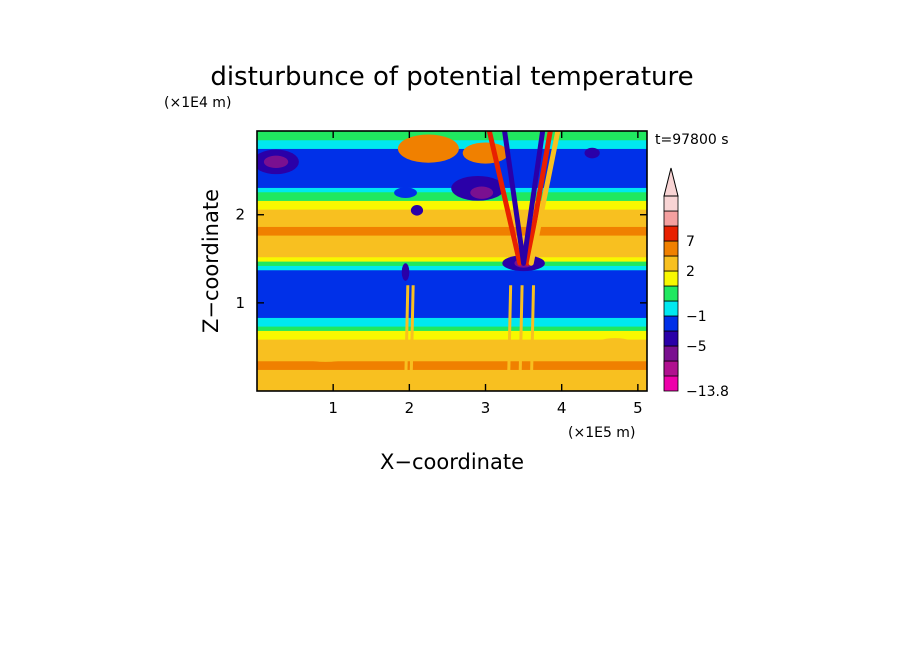 Image resolution: width=904 pixels, height=654 pixels. I want to click on x-axis-title: X−coordinate, so click(452, 462).